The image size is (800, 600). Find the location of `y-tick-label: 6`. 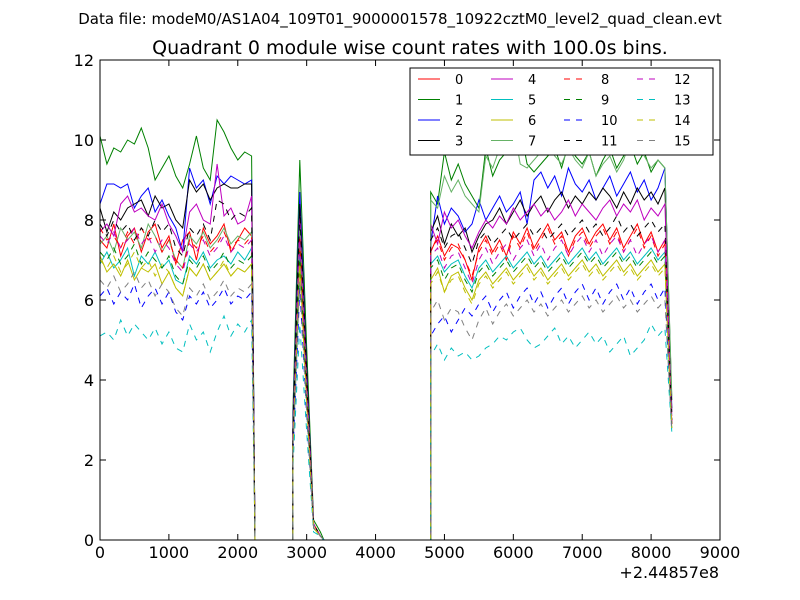

y-tick-label: 6 is located at coordinates (89, 300).